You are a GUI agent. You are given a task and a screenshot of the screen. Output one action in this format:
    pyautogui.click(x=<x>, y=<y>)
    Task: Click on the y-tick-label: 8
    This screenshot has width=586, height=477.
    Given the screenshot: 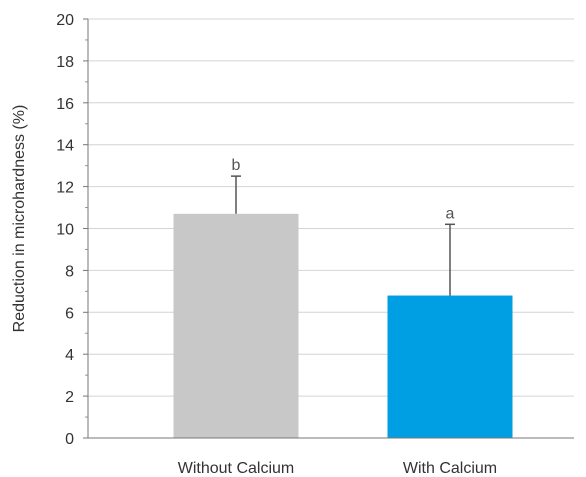 What is the action you would take?
    pyautogui.click(x=69, y=271)
    